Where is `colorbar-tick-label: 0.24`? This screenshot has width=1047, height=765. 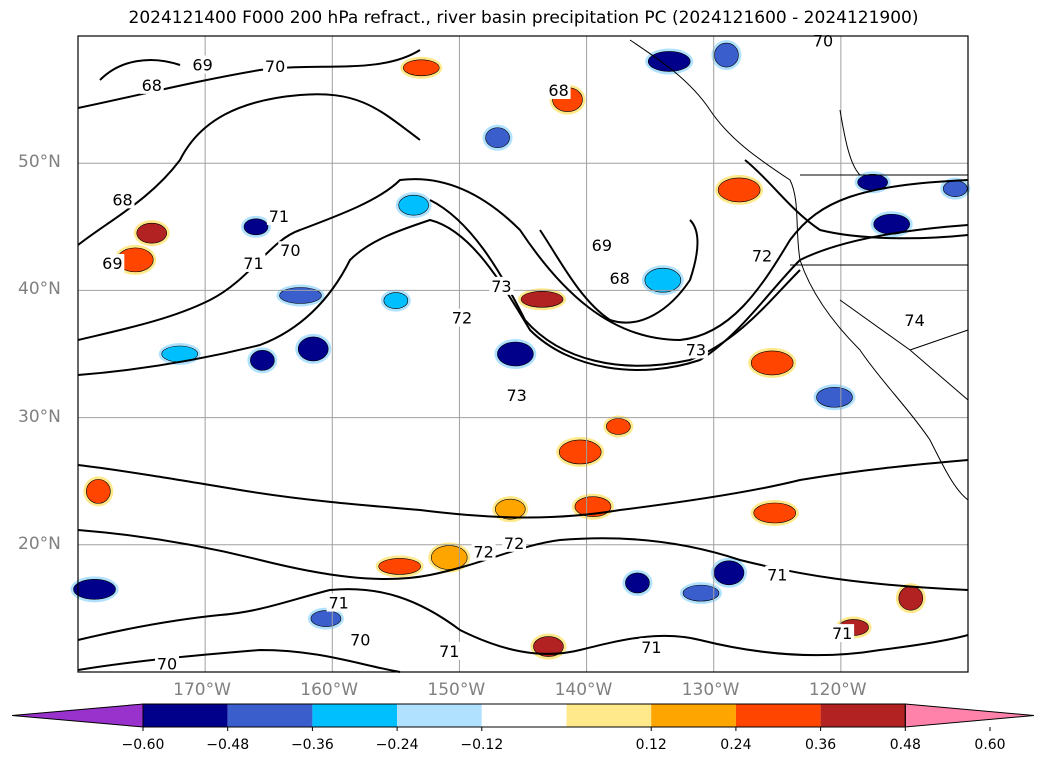
colorbar-tick-label: 0.24 is located at coordinates (736, 745).